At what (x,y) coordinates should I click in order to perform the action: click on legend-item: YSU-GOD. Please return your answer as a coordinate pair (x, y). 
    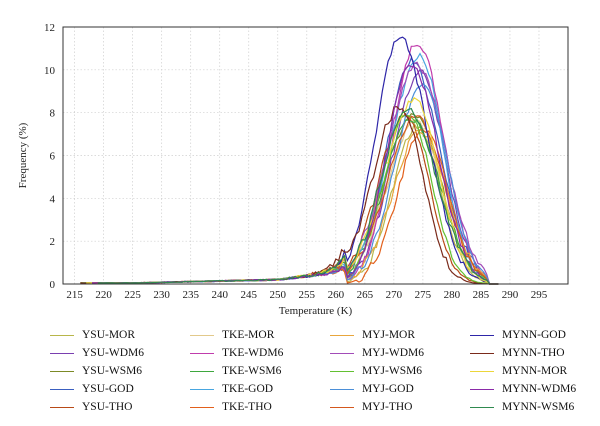
    Looking at the image, I should click on (92, 389).